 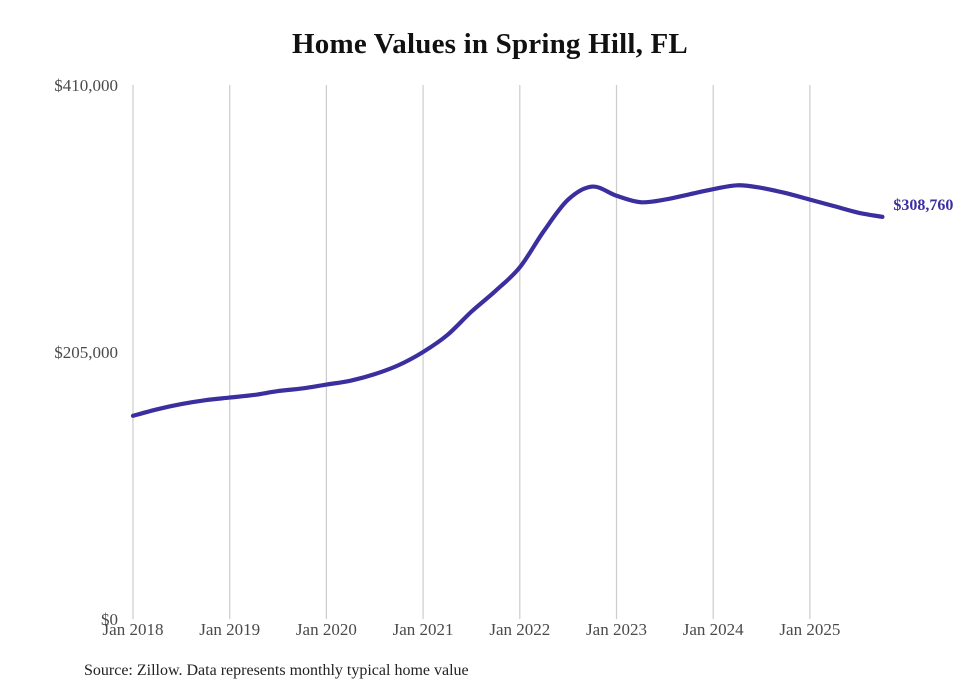 What do you see at coordinates (713, 629) in the screenshot?
I see `x-tick-label-jan-2024: Jan 2024` at bounding box center [713, 629].